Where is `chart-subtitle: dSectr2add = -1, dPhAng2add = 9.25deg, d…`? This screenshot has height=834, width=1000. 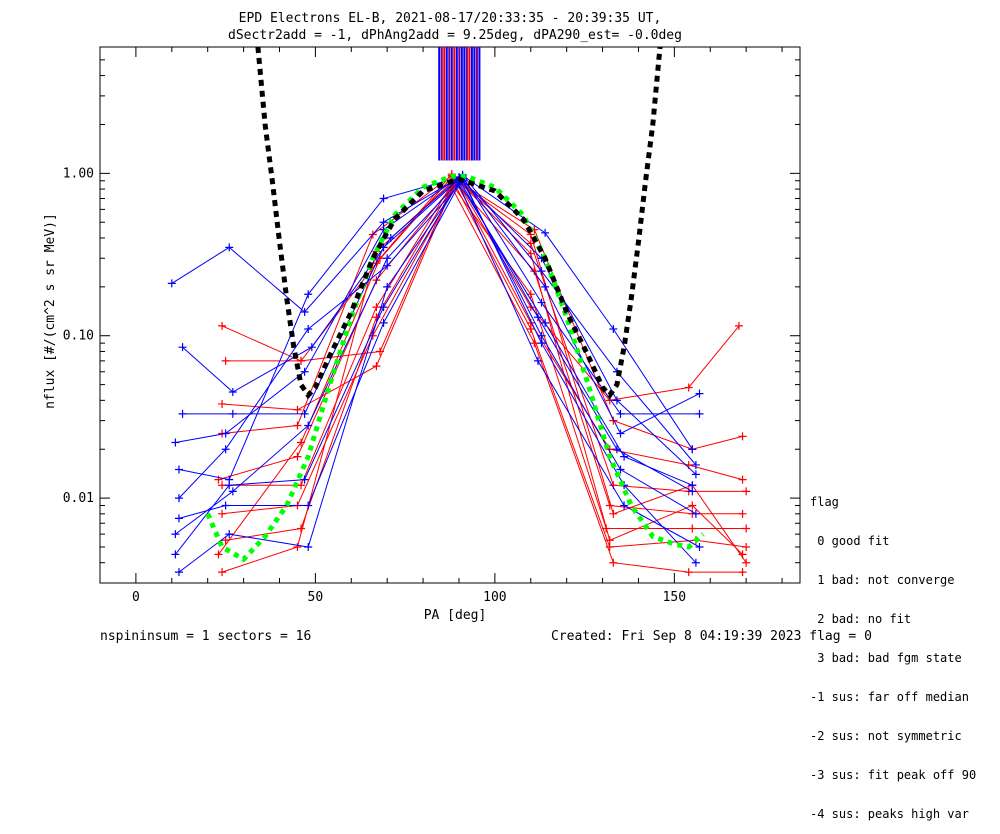 chart-subtitle: dSectr2add = -1, dPhAng2add = 9.25deg, d… is located at coordinates (455, 35).